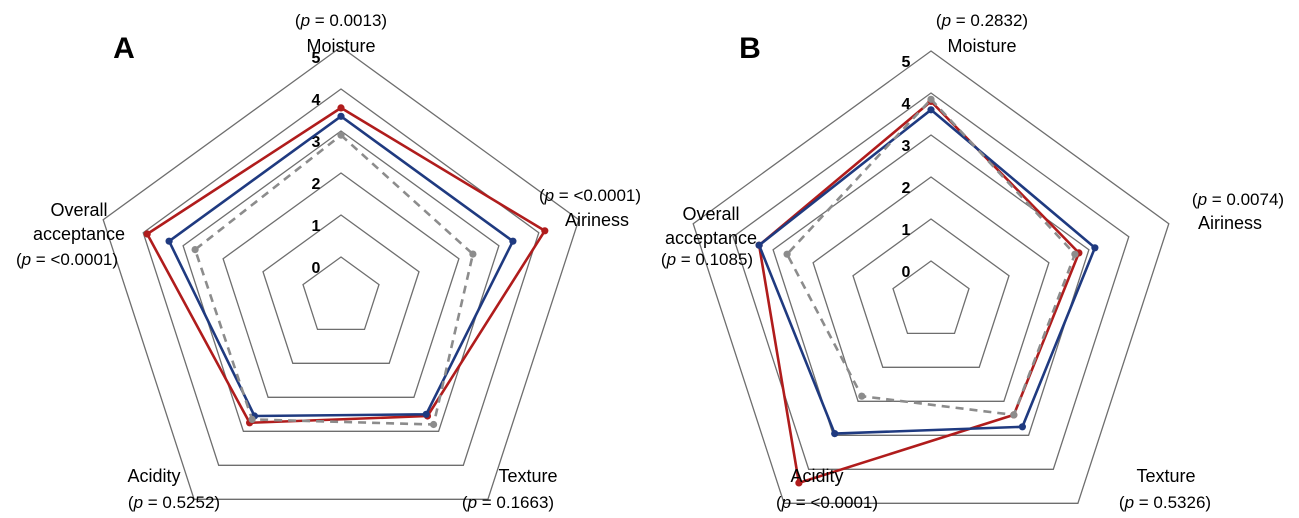 Image resolution: width=1299 pixels, height=518 pixels. Describe the element at coordinates (1165, 502) in the screenshot. I see `p-value-label: (p = 0.5326)` at that location.